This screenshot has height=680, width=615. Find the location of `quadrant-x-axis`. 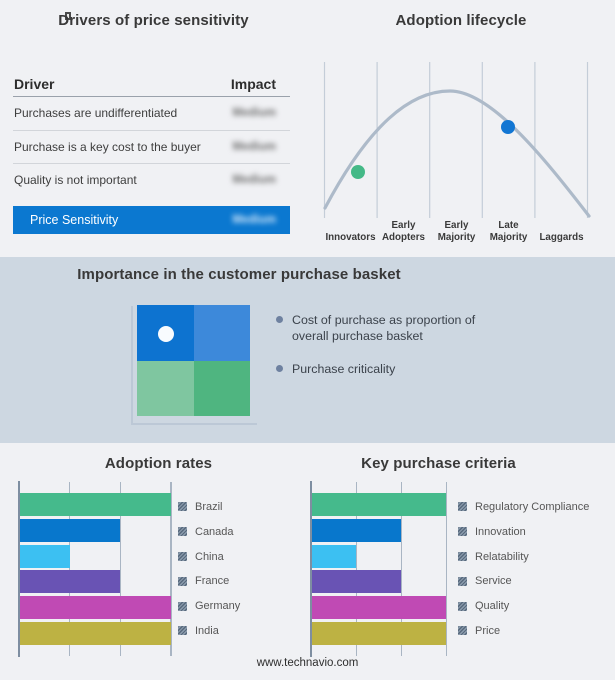

quadrant-x-axis is located at coordinates (194, 424).